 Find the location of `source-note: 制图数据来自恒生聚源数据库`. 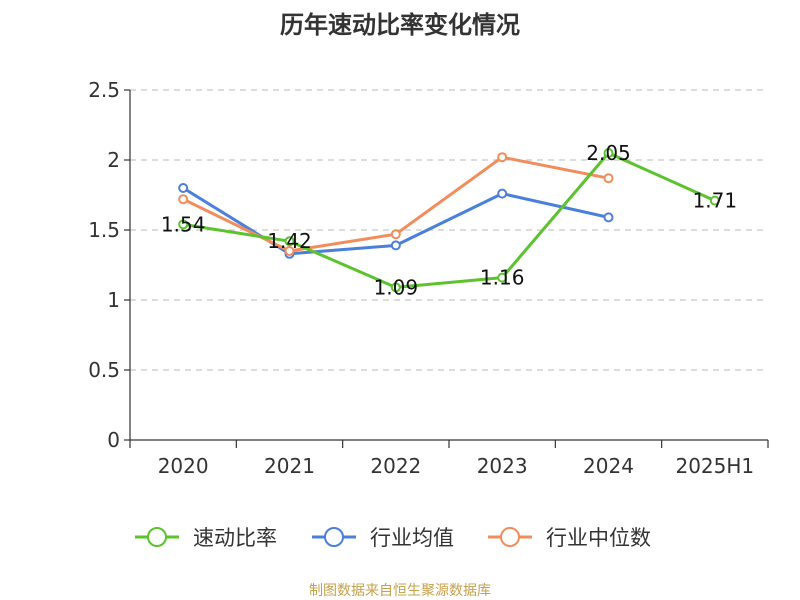

source-note: 制图数据来自恒生聚源数据库 is located at coordinates (400, 591).